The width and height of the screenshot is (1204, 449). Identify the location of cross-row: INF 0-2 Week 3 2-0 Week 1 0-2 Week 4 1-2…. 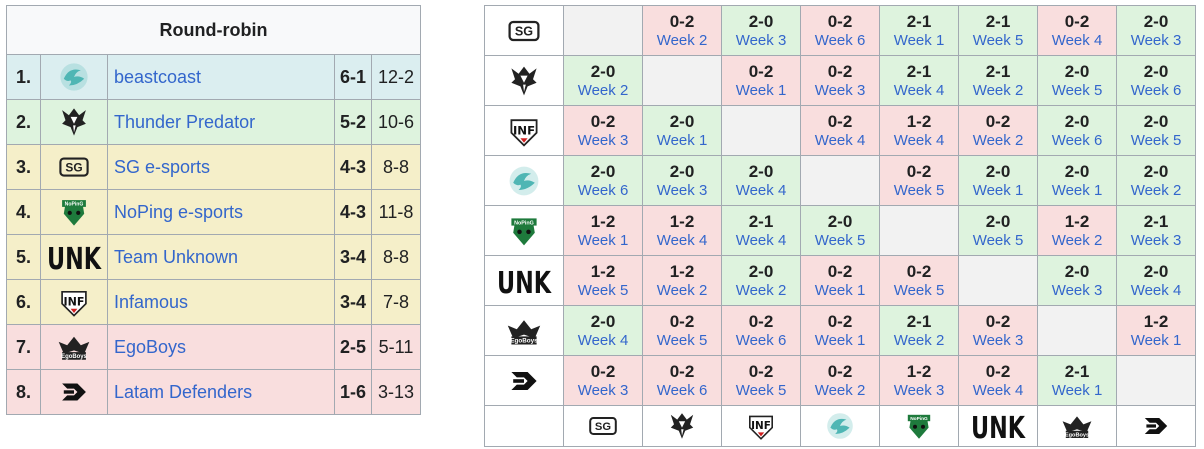
(840, 130).